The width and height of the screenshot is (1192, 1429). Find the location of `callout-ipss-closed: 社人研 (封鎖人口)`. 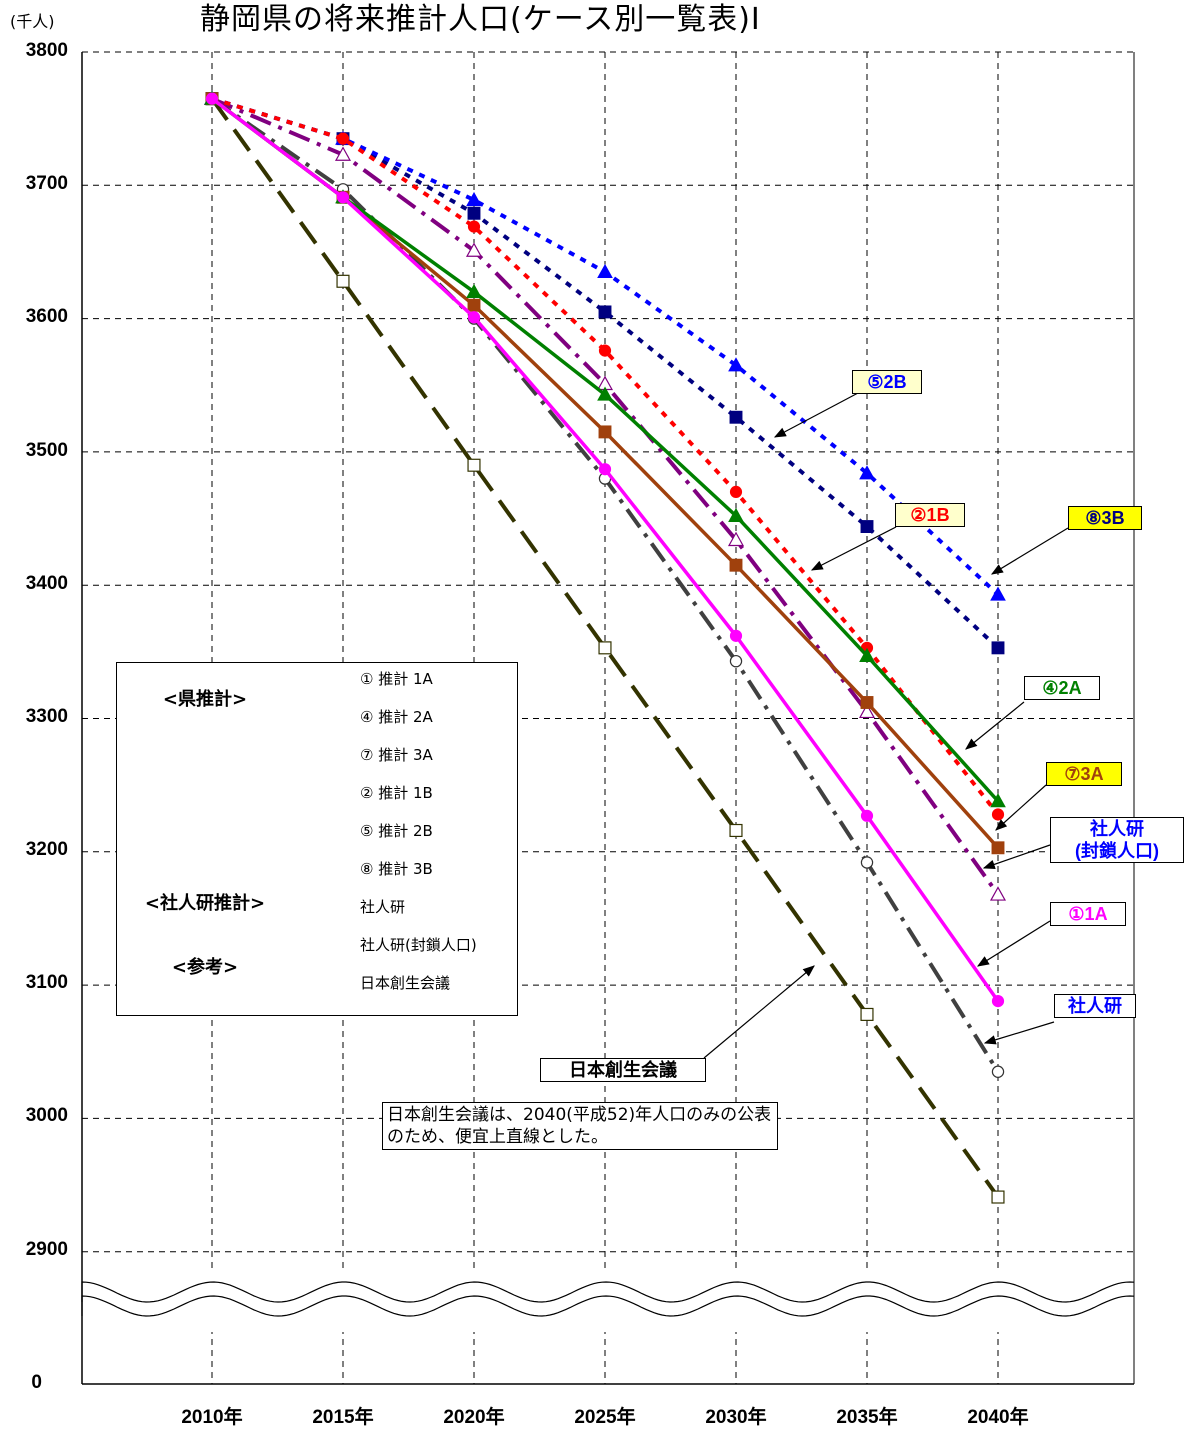

callout-ipss-closed: 社人研 (封鎖人口) is located at coordinates (1117, 840).